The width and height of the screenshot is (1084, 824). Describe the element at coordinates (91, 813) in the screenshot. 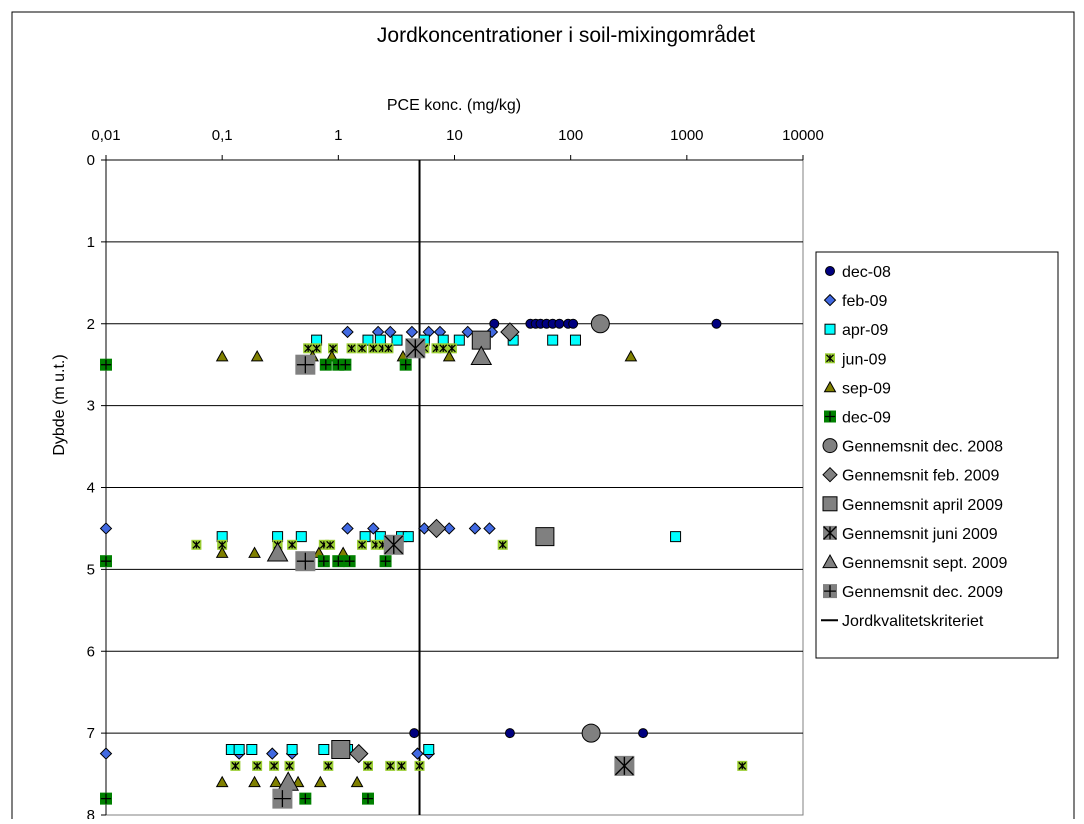

I see `y-tick-label: 8` at that location.